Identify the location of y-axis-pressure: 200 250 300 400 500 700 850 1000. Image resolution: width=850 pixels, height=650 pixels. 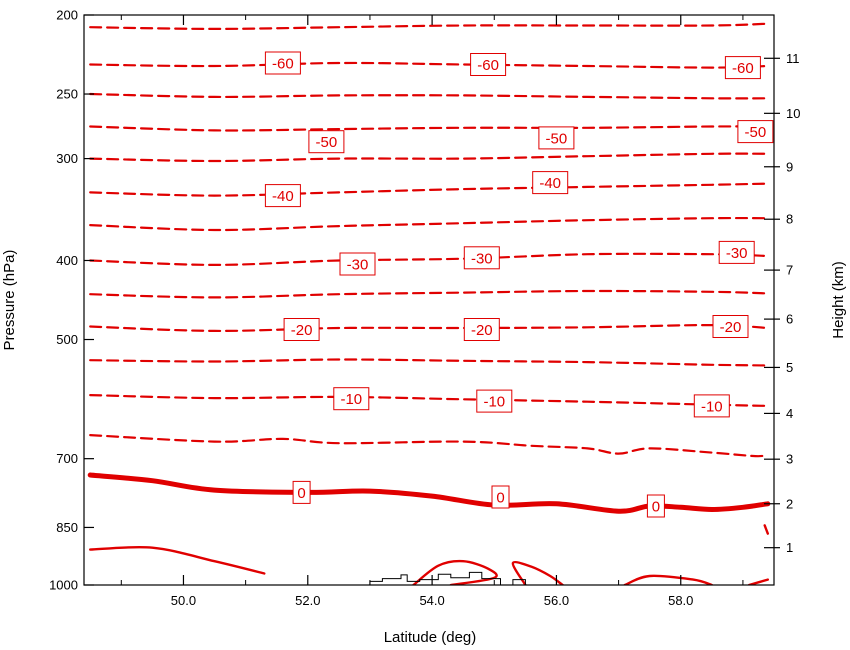
(71, 300).